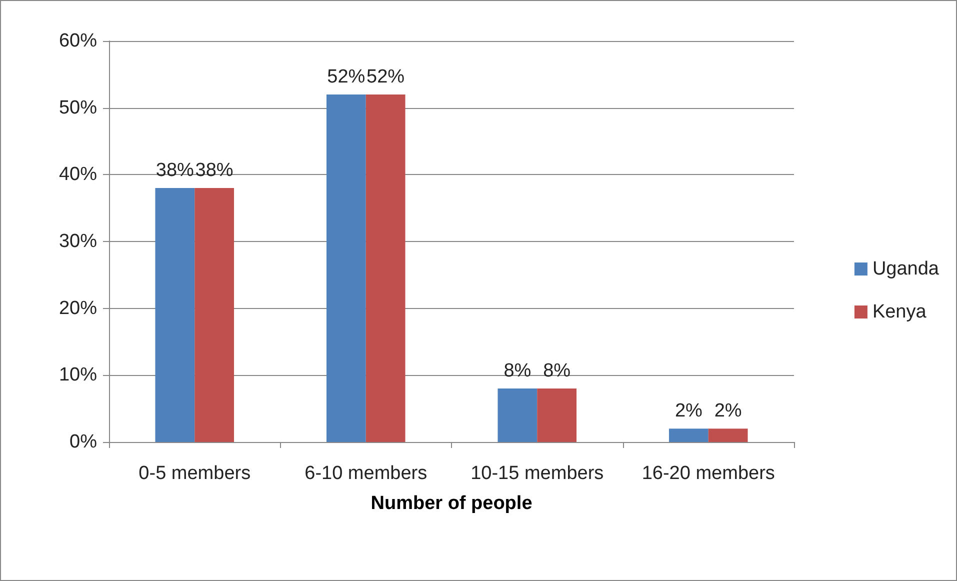  What do you see at coordinates (78, 308) in the screenshot?
I see `y-tick-label: 20%` at bounding box center [78, 308].